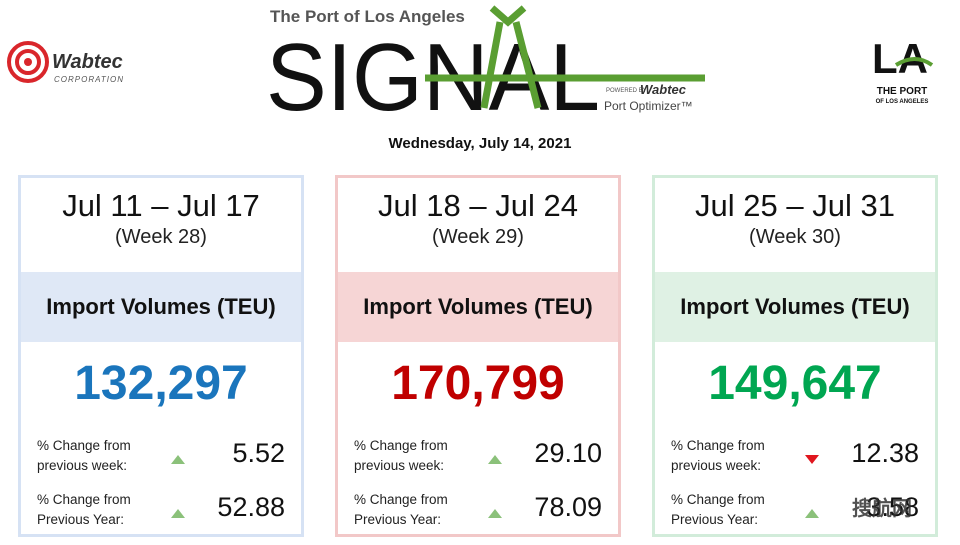  What do you see at coordinates (480, 143) in the screenshot?
I see `date: Wednesday, July 14, 2021` at bounding box center [480, 143].